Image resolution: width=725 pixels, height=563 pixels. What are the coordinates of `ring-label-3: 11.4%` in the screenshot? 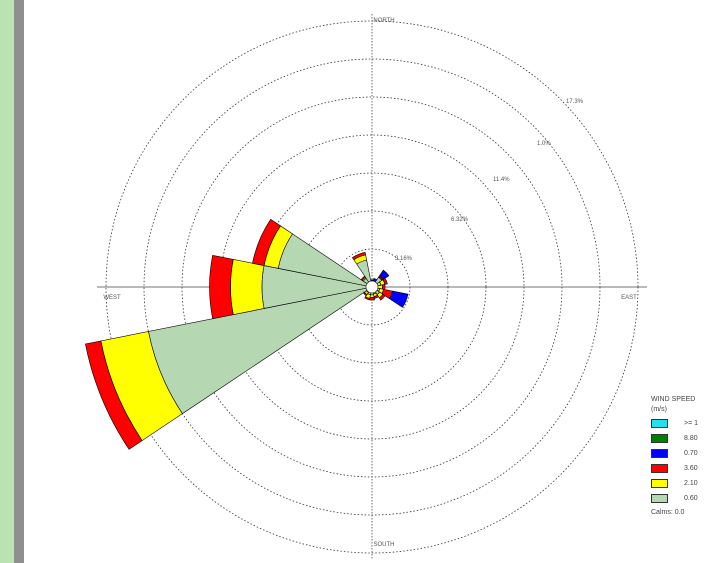 It's located at (501, 180).